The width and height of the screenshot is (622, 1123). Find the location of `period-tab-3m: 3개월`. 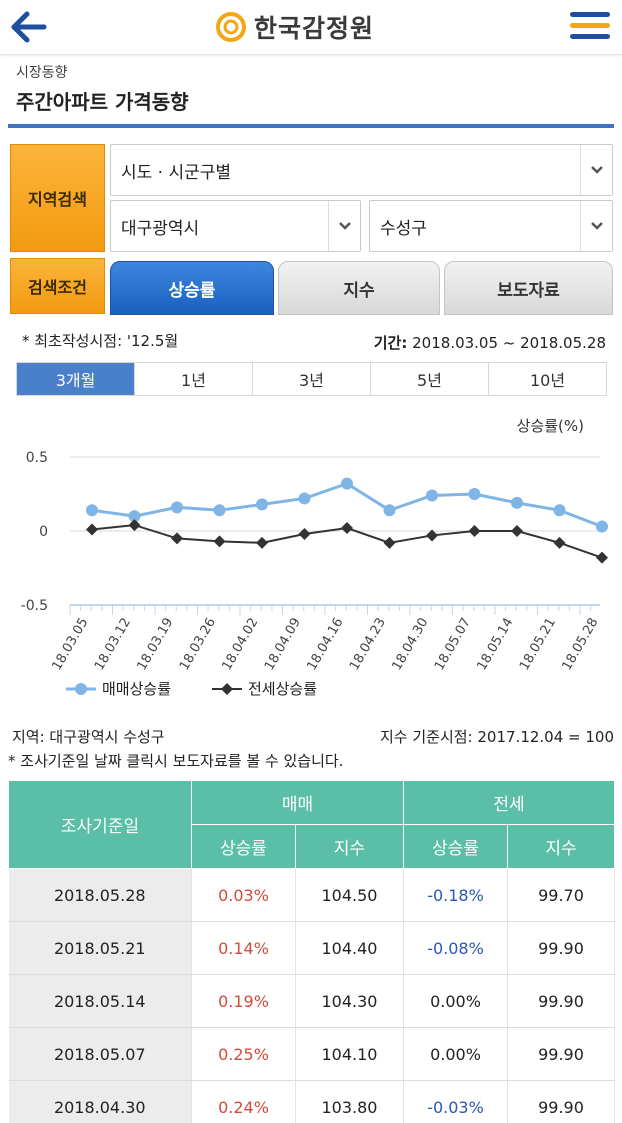

period-tab-3m: 3개월 is located at coordinates (76, 379).